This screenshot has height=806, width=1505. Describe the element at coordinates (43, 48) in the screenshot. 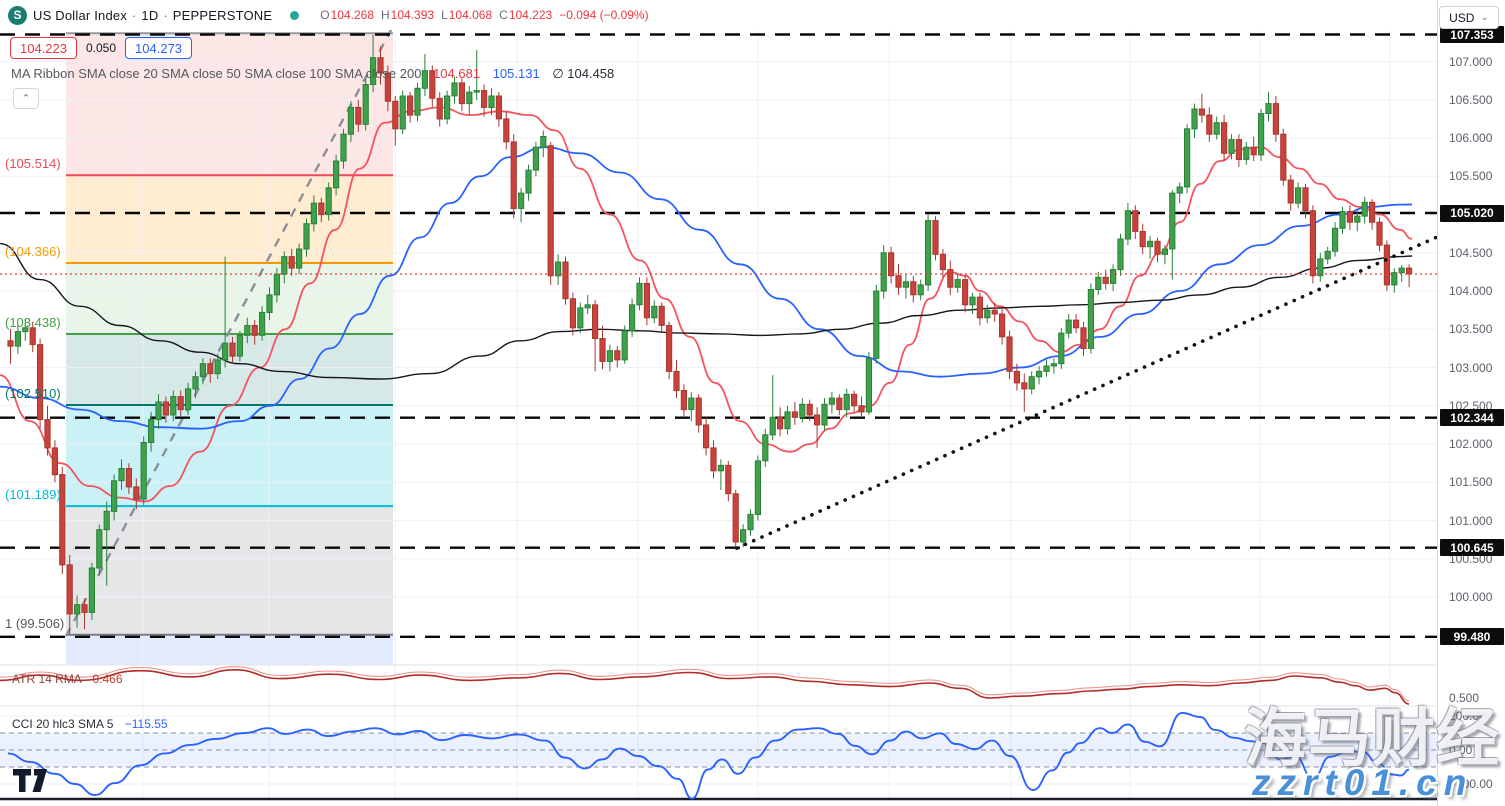

I see `bid-price-box: 104.223` at that location.